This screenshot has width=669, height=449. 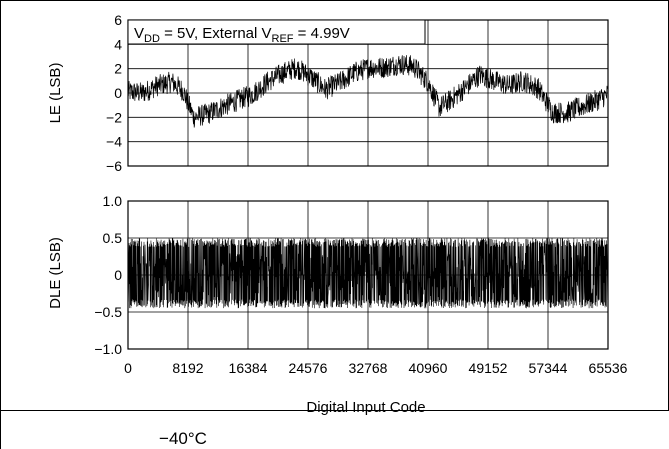 I want to click on x-tick-label: 57344, so click(x=548, y=368).